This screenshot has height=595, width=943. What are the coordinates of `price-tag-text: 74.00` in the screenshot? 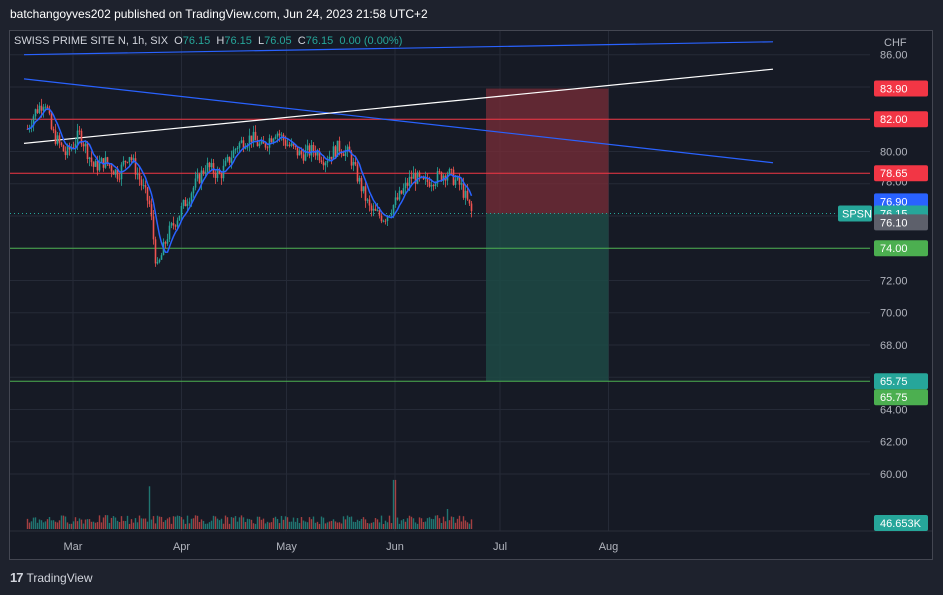 It's located at (894, 249).